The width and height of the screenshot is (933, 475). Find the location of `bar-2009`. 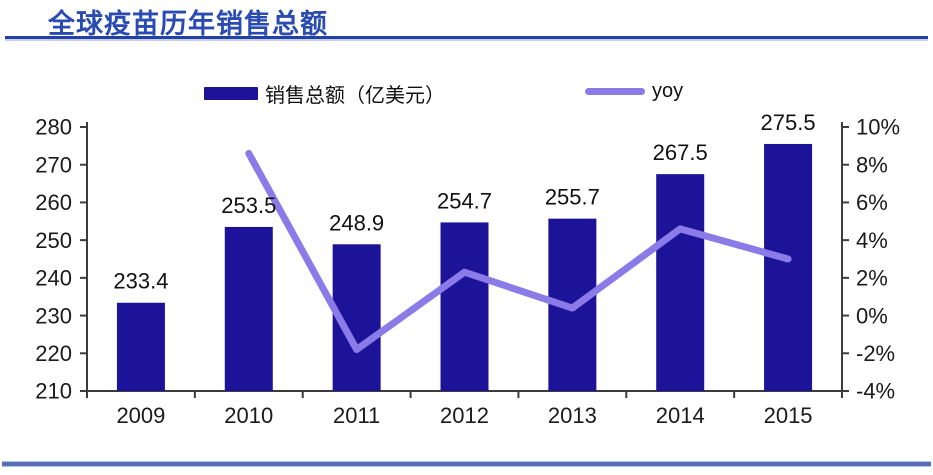

bar-2009 is located at coordinates (140, 346).